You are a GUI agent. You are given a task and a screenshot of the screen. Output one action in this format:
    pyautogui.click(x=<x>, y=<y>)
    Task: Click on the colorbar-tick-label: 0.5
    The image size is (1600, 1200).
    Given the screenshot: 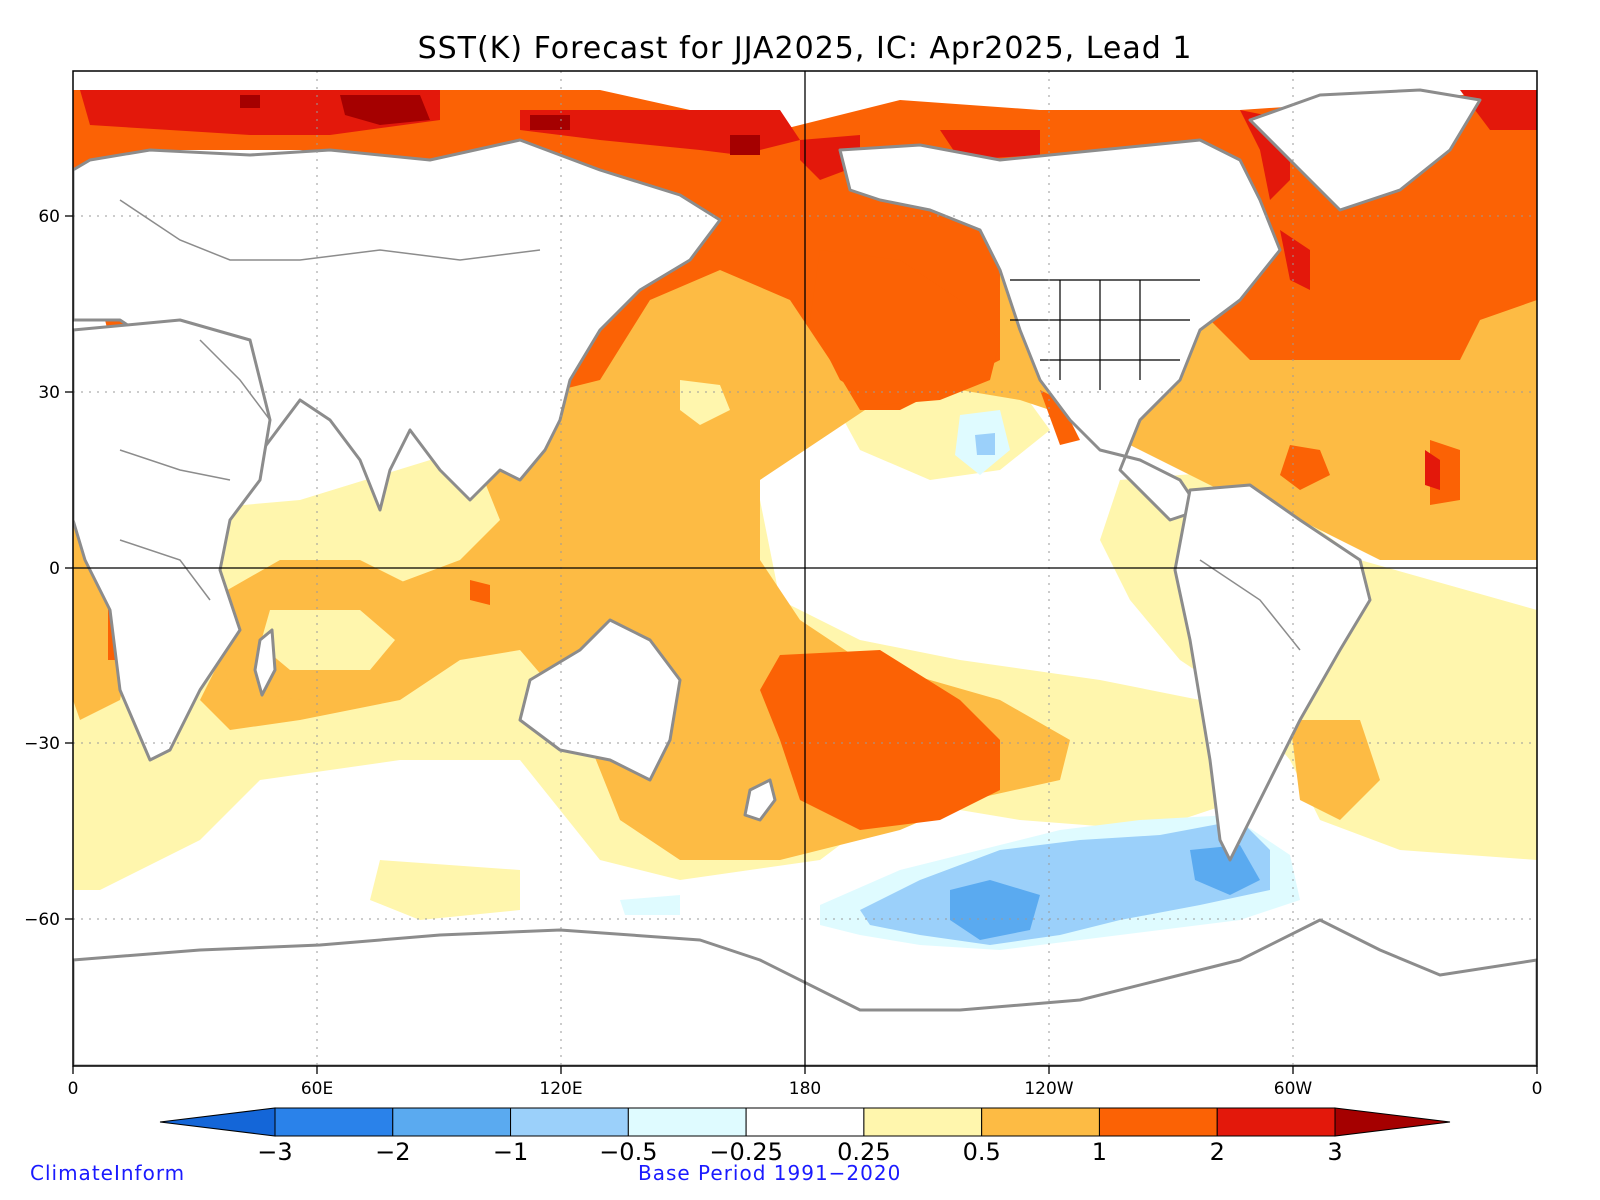 What is the action you would take?
    pyautogui.click(x=982, y=1152)
    